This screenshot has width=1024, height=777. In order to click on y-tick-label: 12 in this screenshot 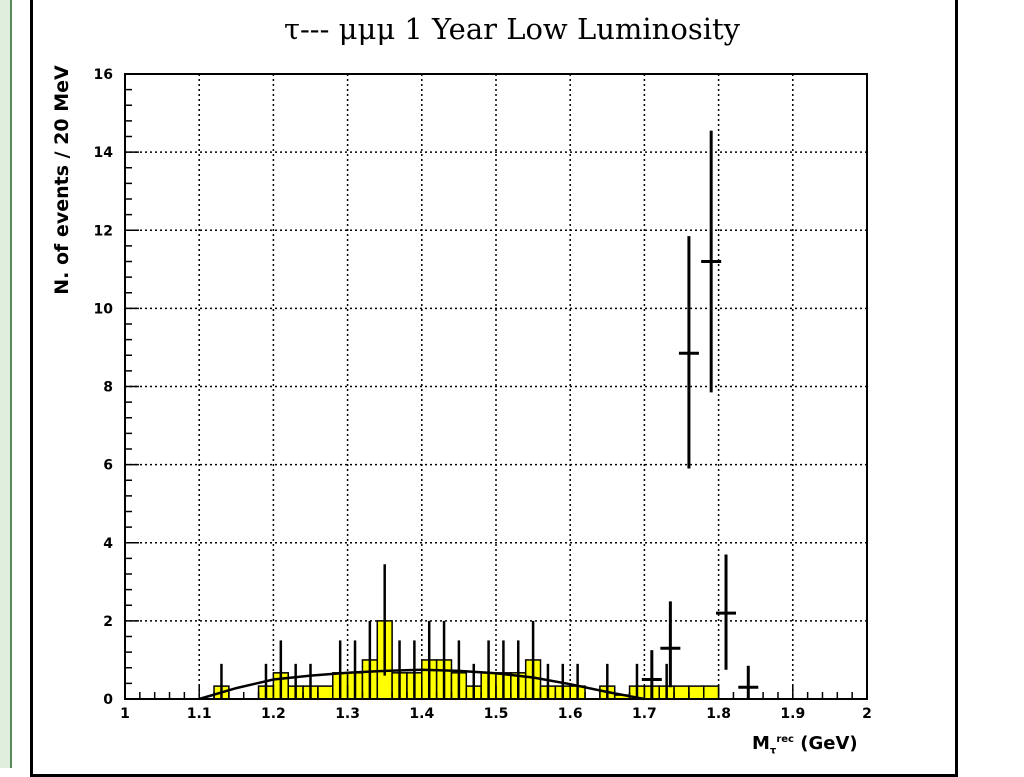, I will do `click(103, 231)`.